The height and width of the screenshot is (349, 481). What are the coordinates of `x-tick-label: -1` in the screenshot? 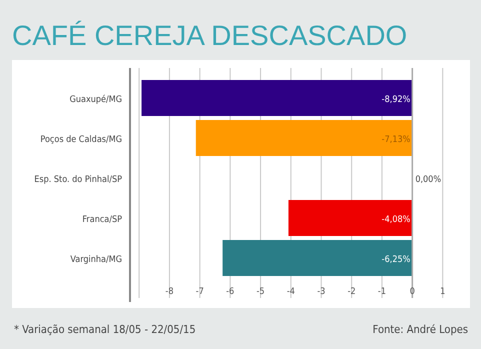 It's located at (382, 292).